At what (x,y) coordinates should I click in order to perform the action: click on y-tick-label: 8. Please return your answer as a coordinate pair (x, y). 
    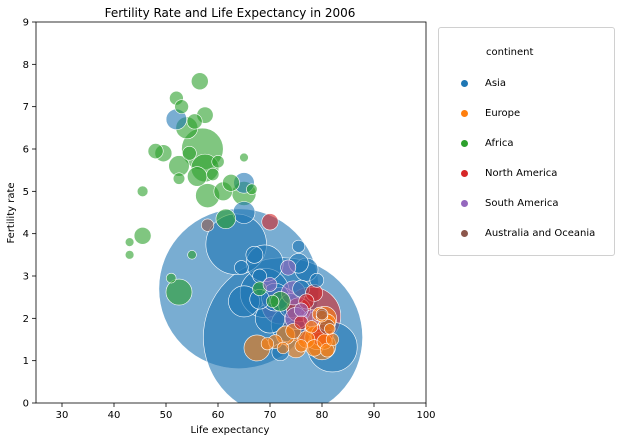
    Looking at the image, I should click on (26, 65).